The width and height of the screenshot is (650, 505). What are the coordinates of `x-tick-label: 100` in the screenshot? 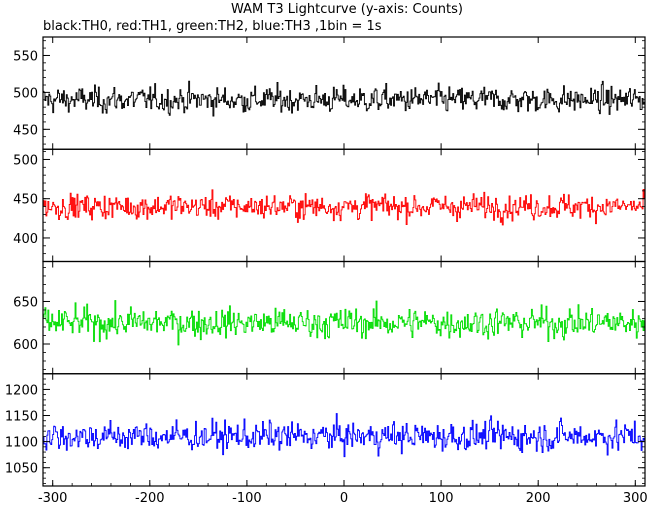 It's located at (441, 498).